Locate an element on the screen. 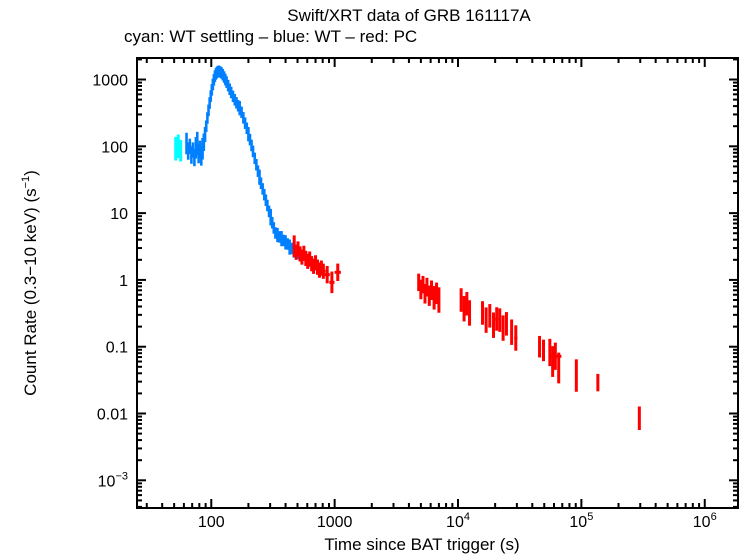 This screenshot has height=558, width=746. chart-title: Swift/XRT data of GRB 161117A is located at coordinates (409, 15).